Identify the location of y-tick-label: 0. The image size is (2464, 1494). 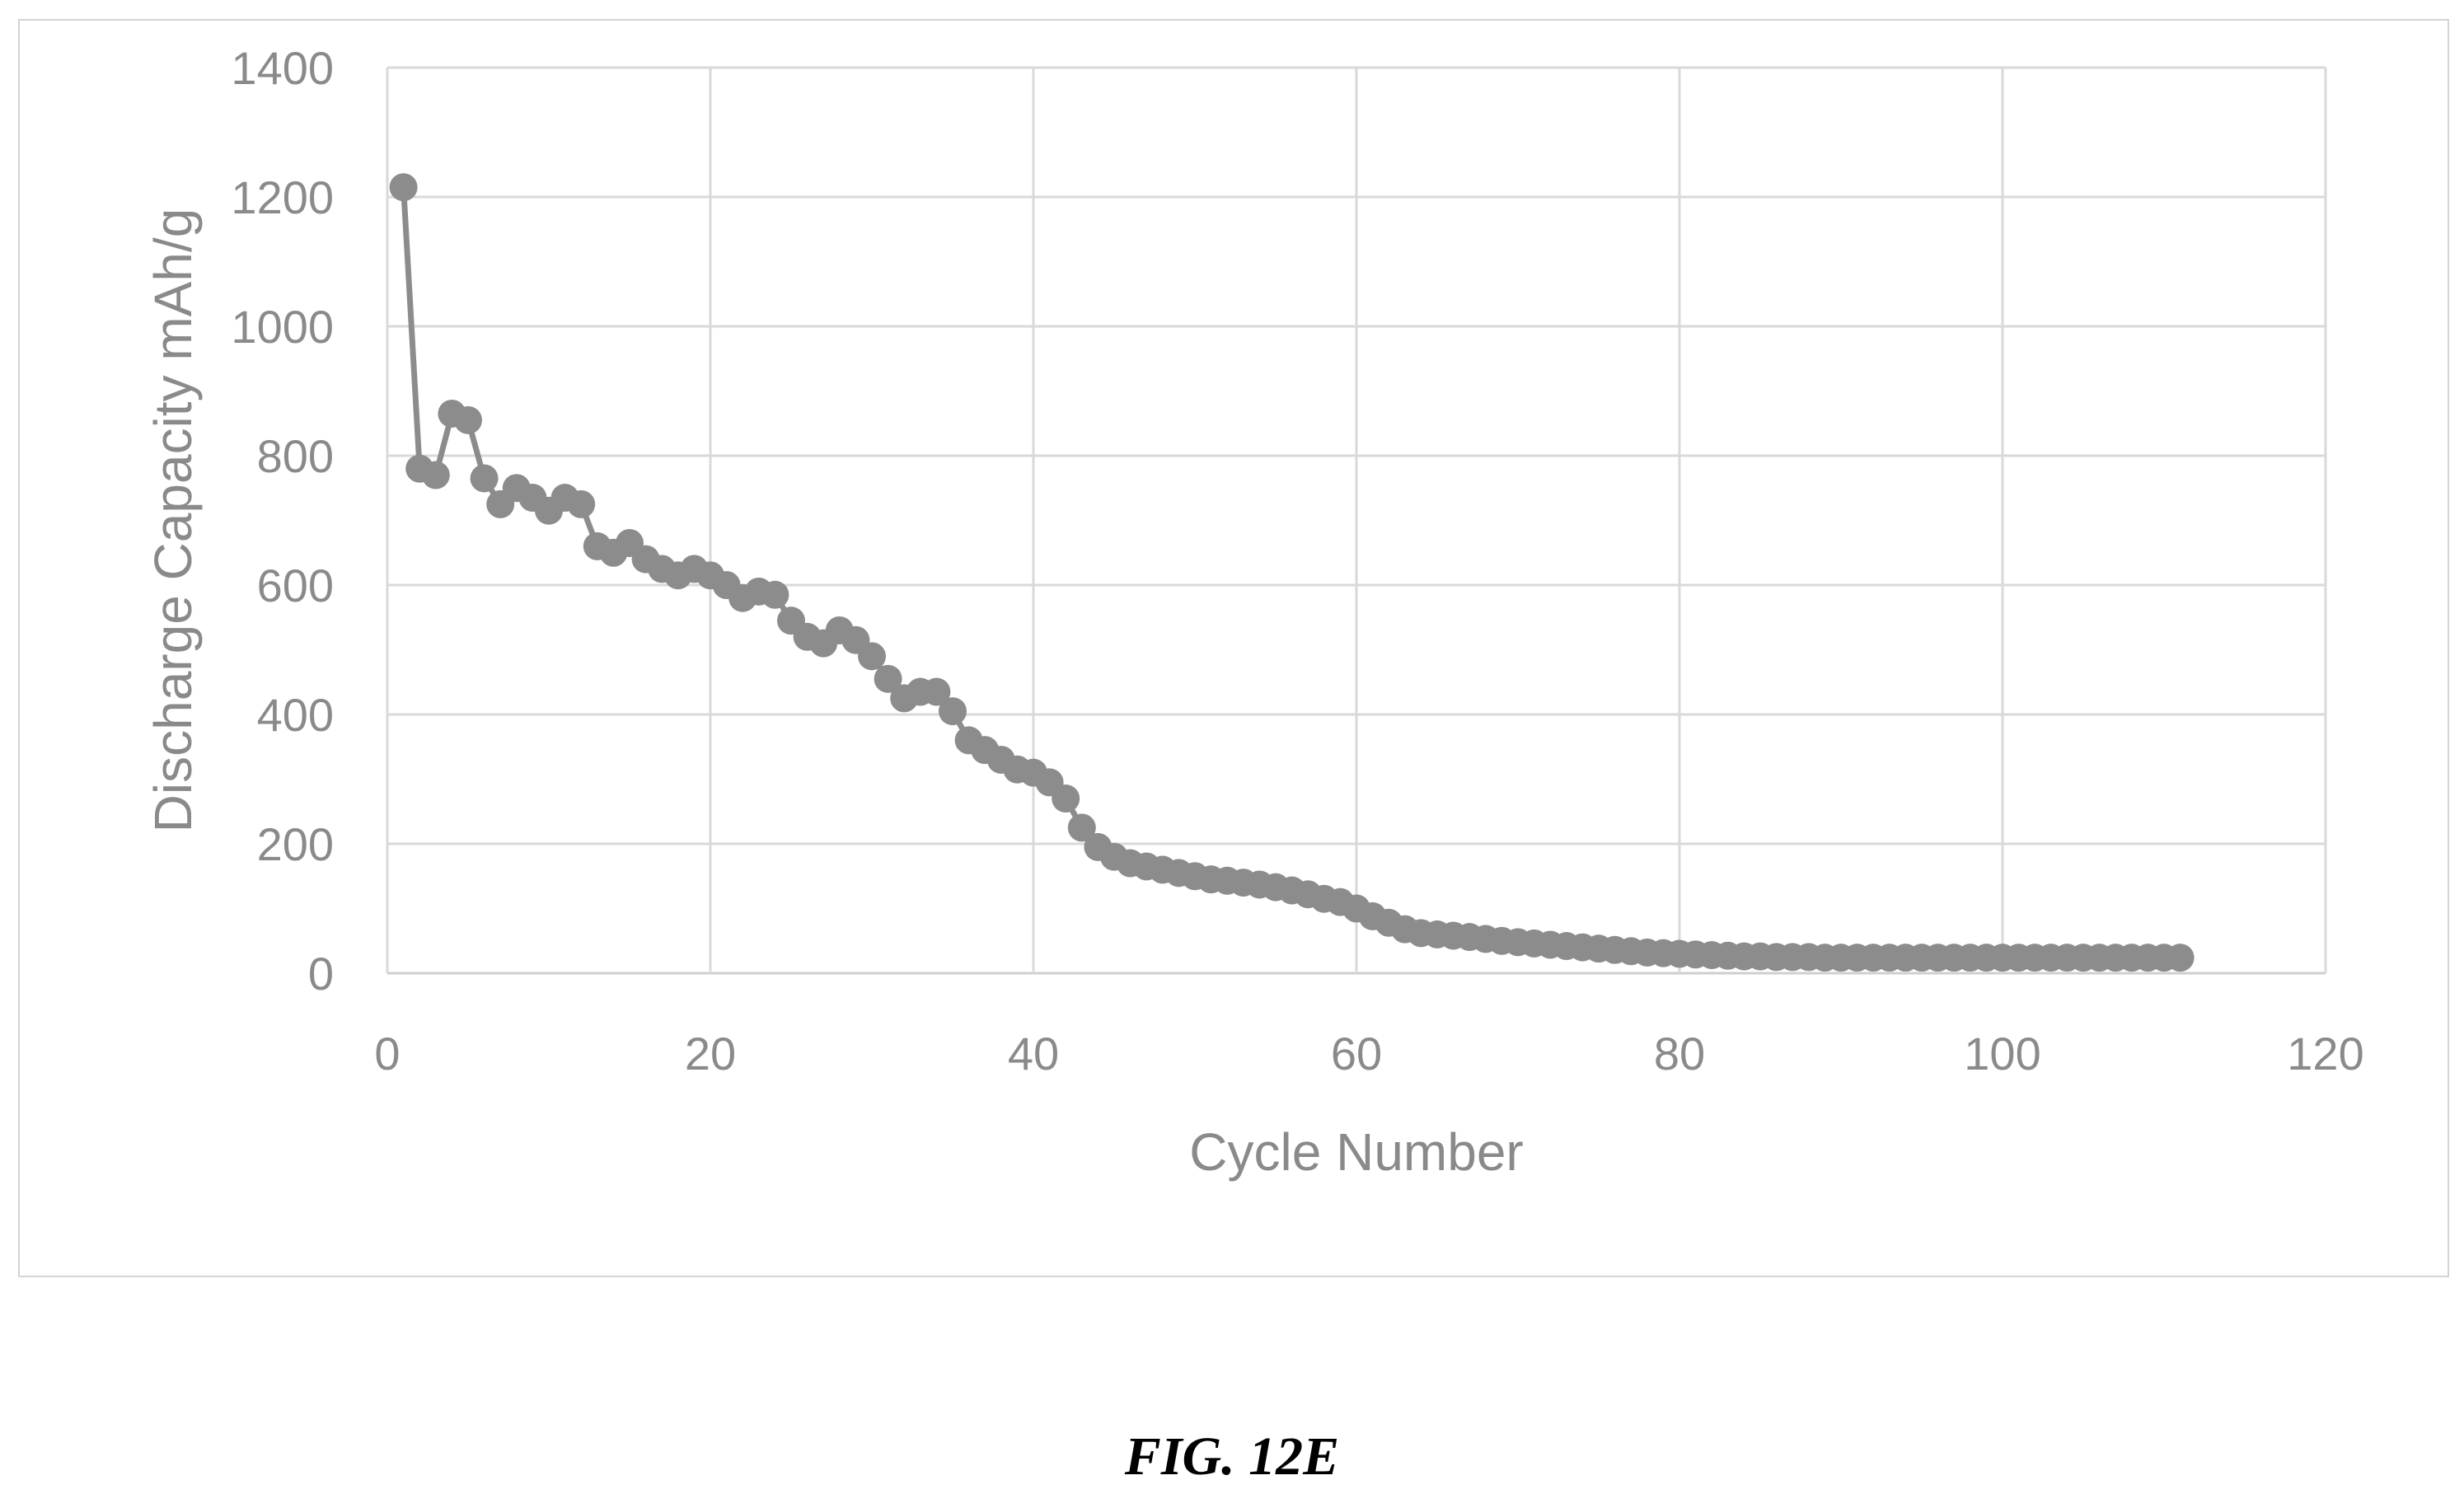
(321, 974).